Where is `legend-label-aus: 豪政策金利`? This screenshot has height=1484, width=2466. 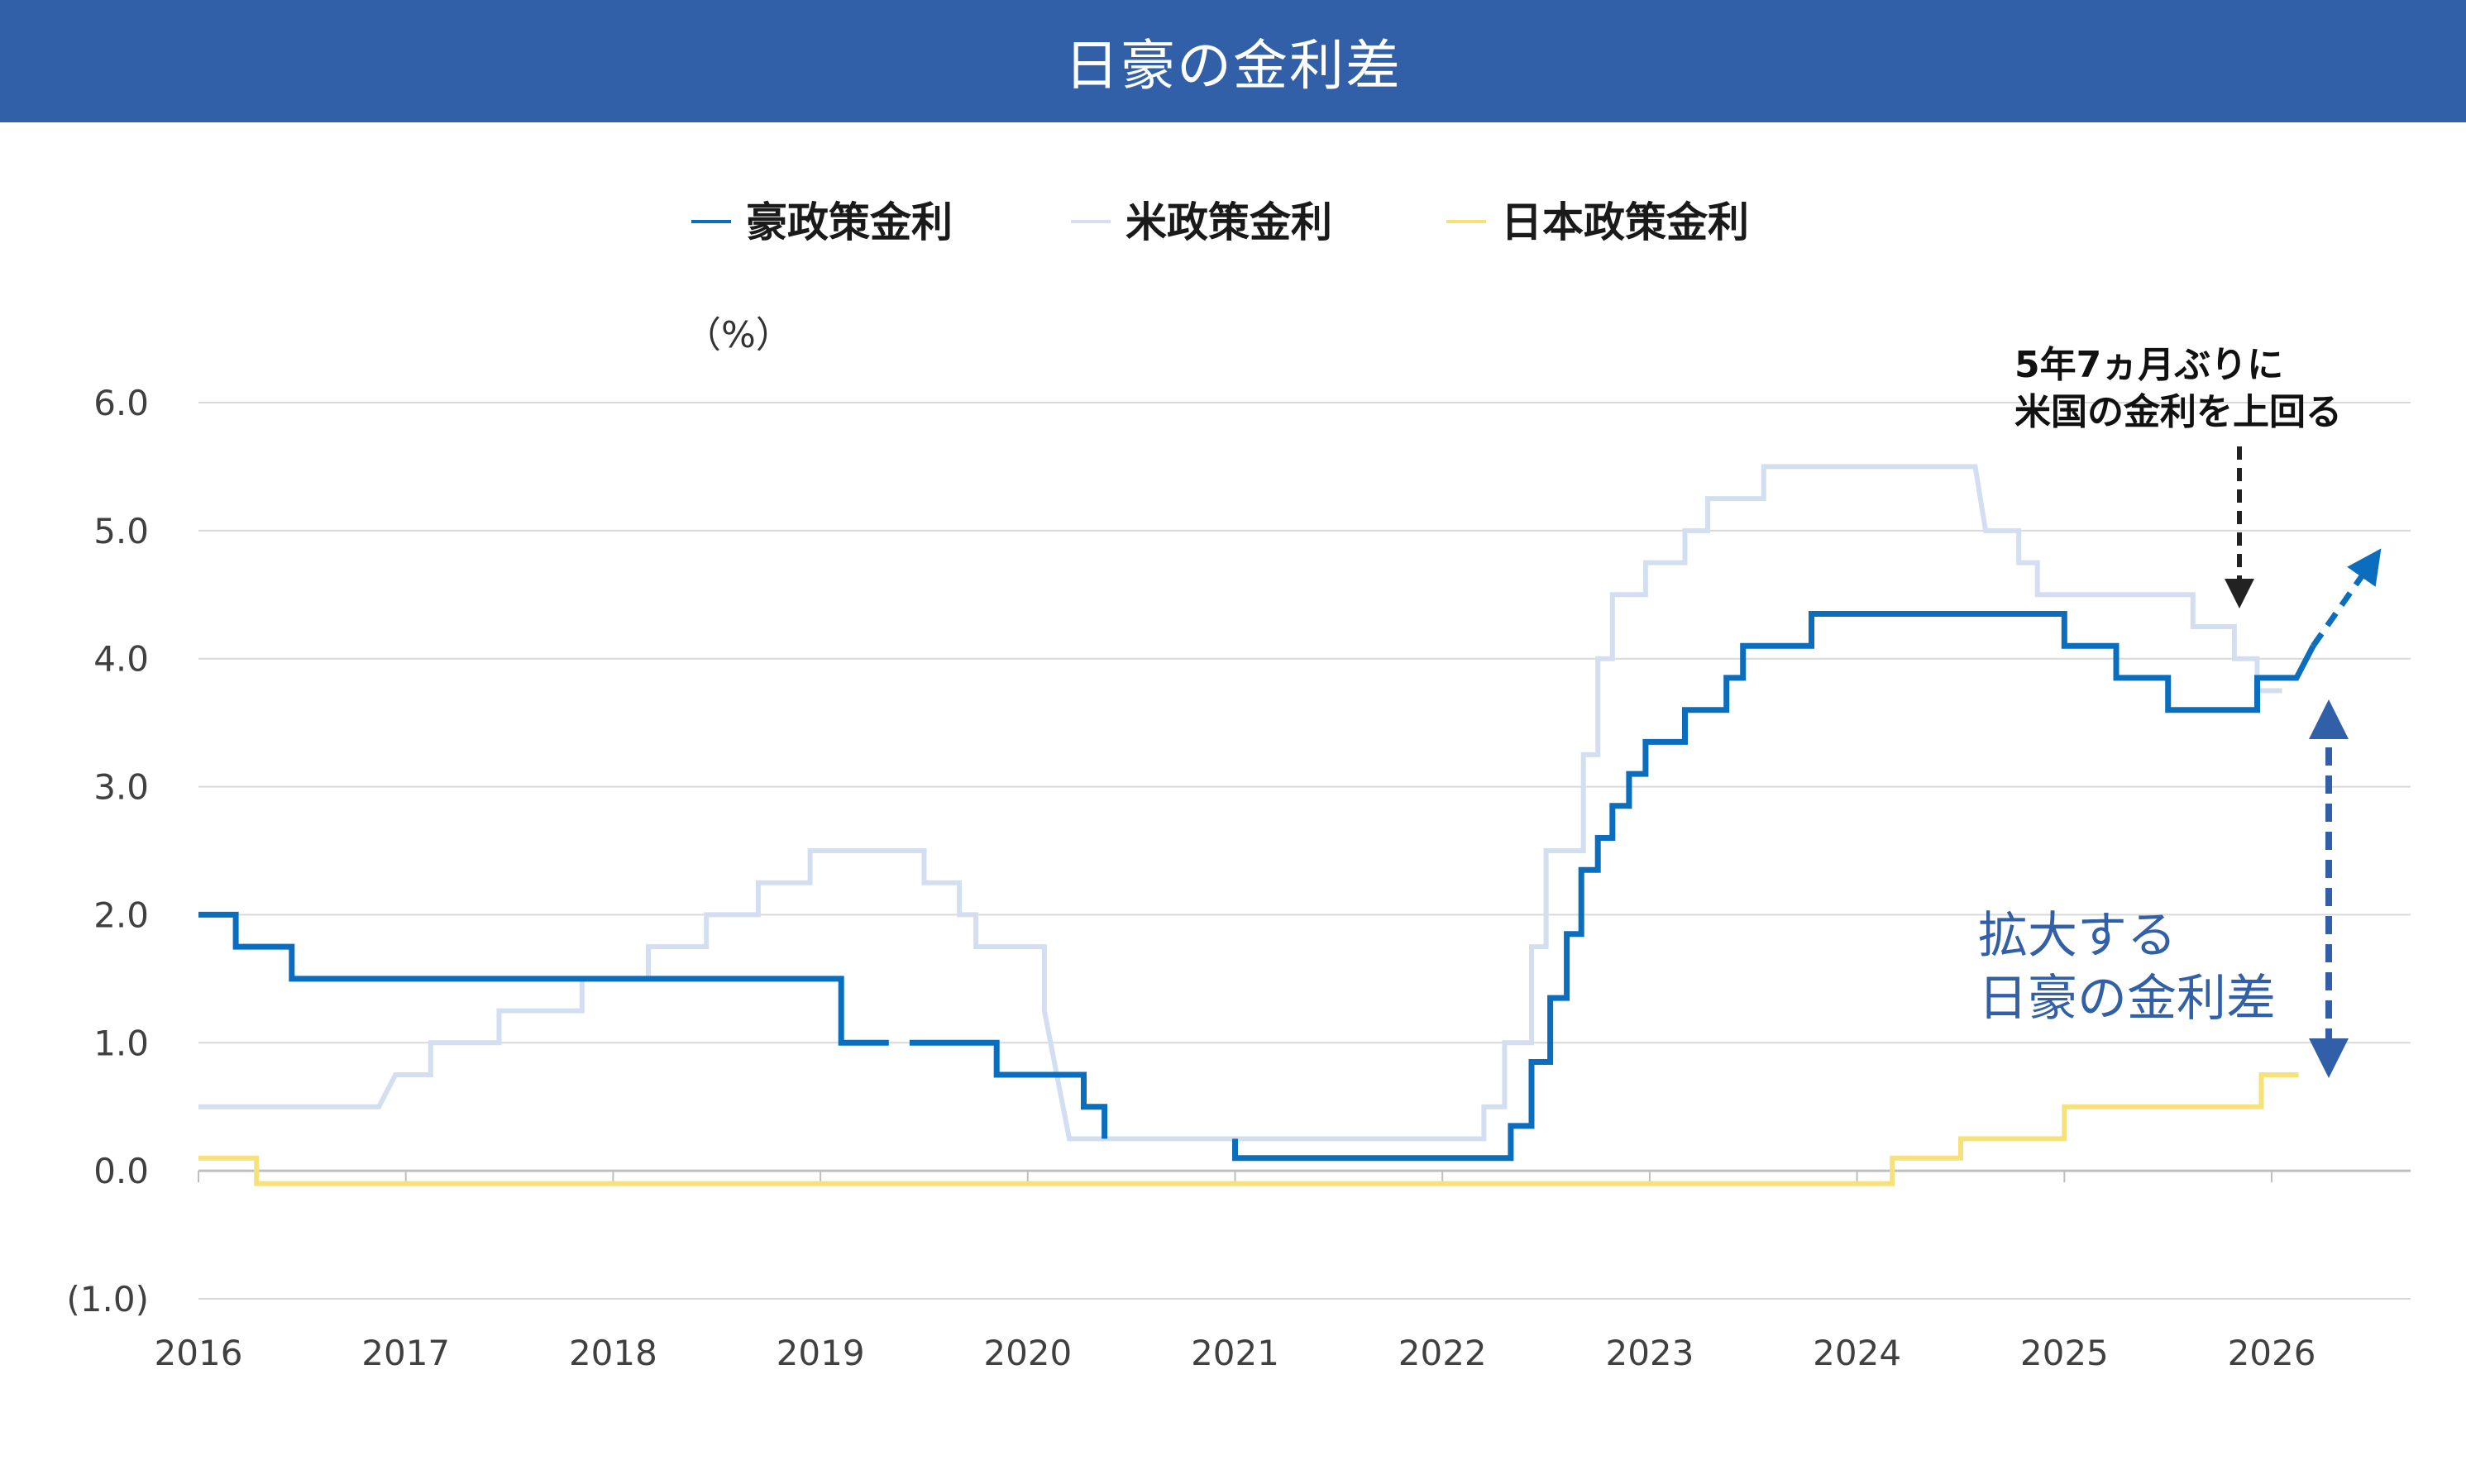 legend-label-aus: 豪政策金利 is located at coordinates (849, 222).